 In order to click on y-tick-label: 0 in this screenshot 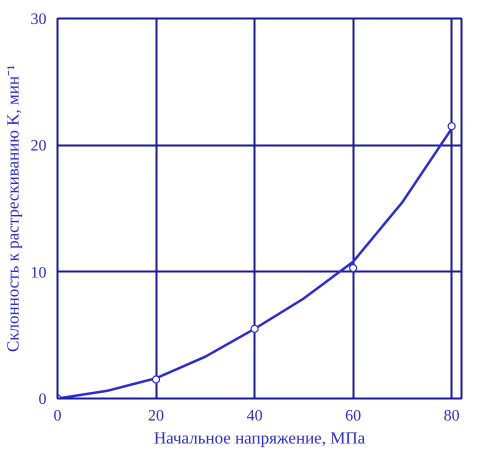, I will do `click(42, 399)`.